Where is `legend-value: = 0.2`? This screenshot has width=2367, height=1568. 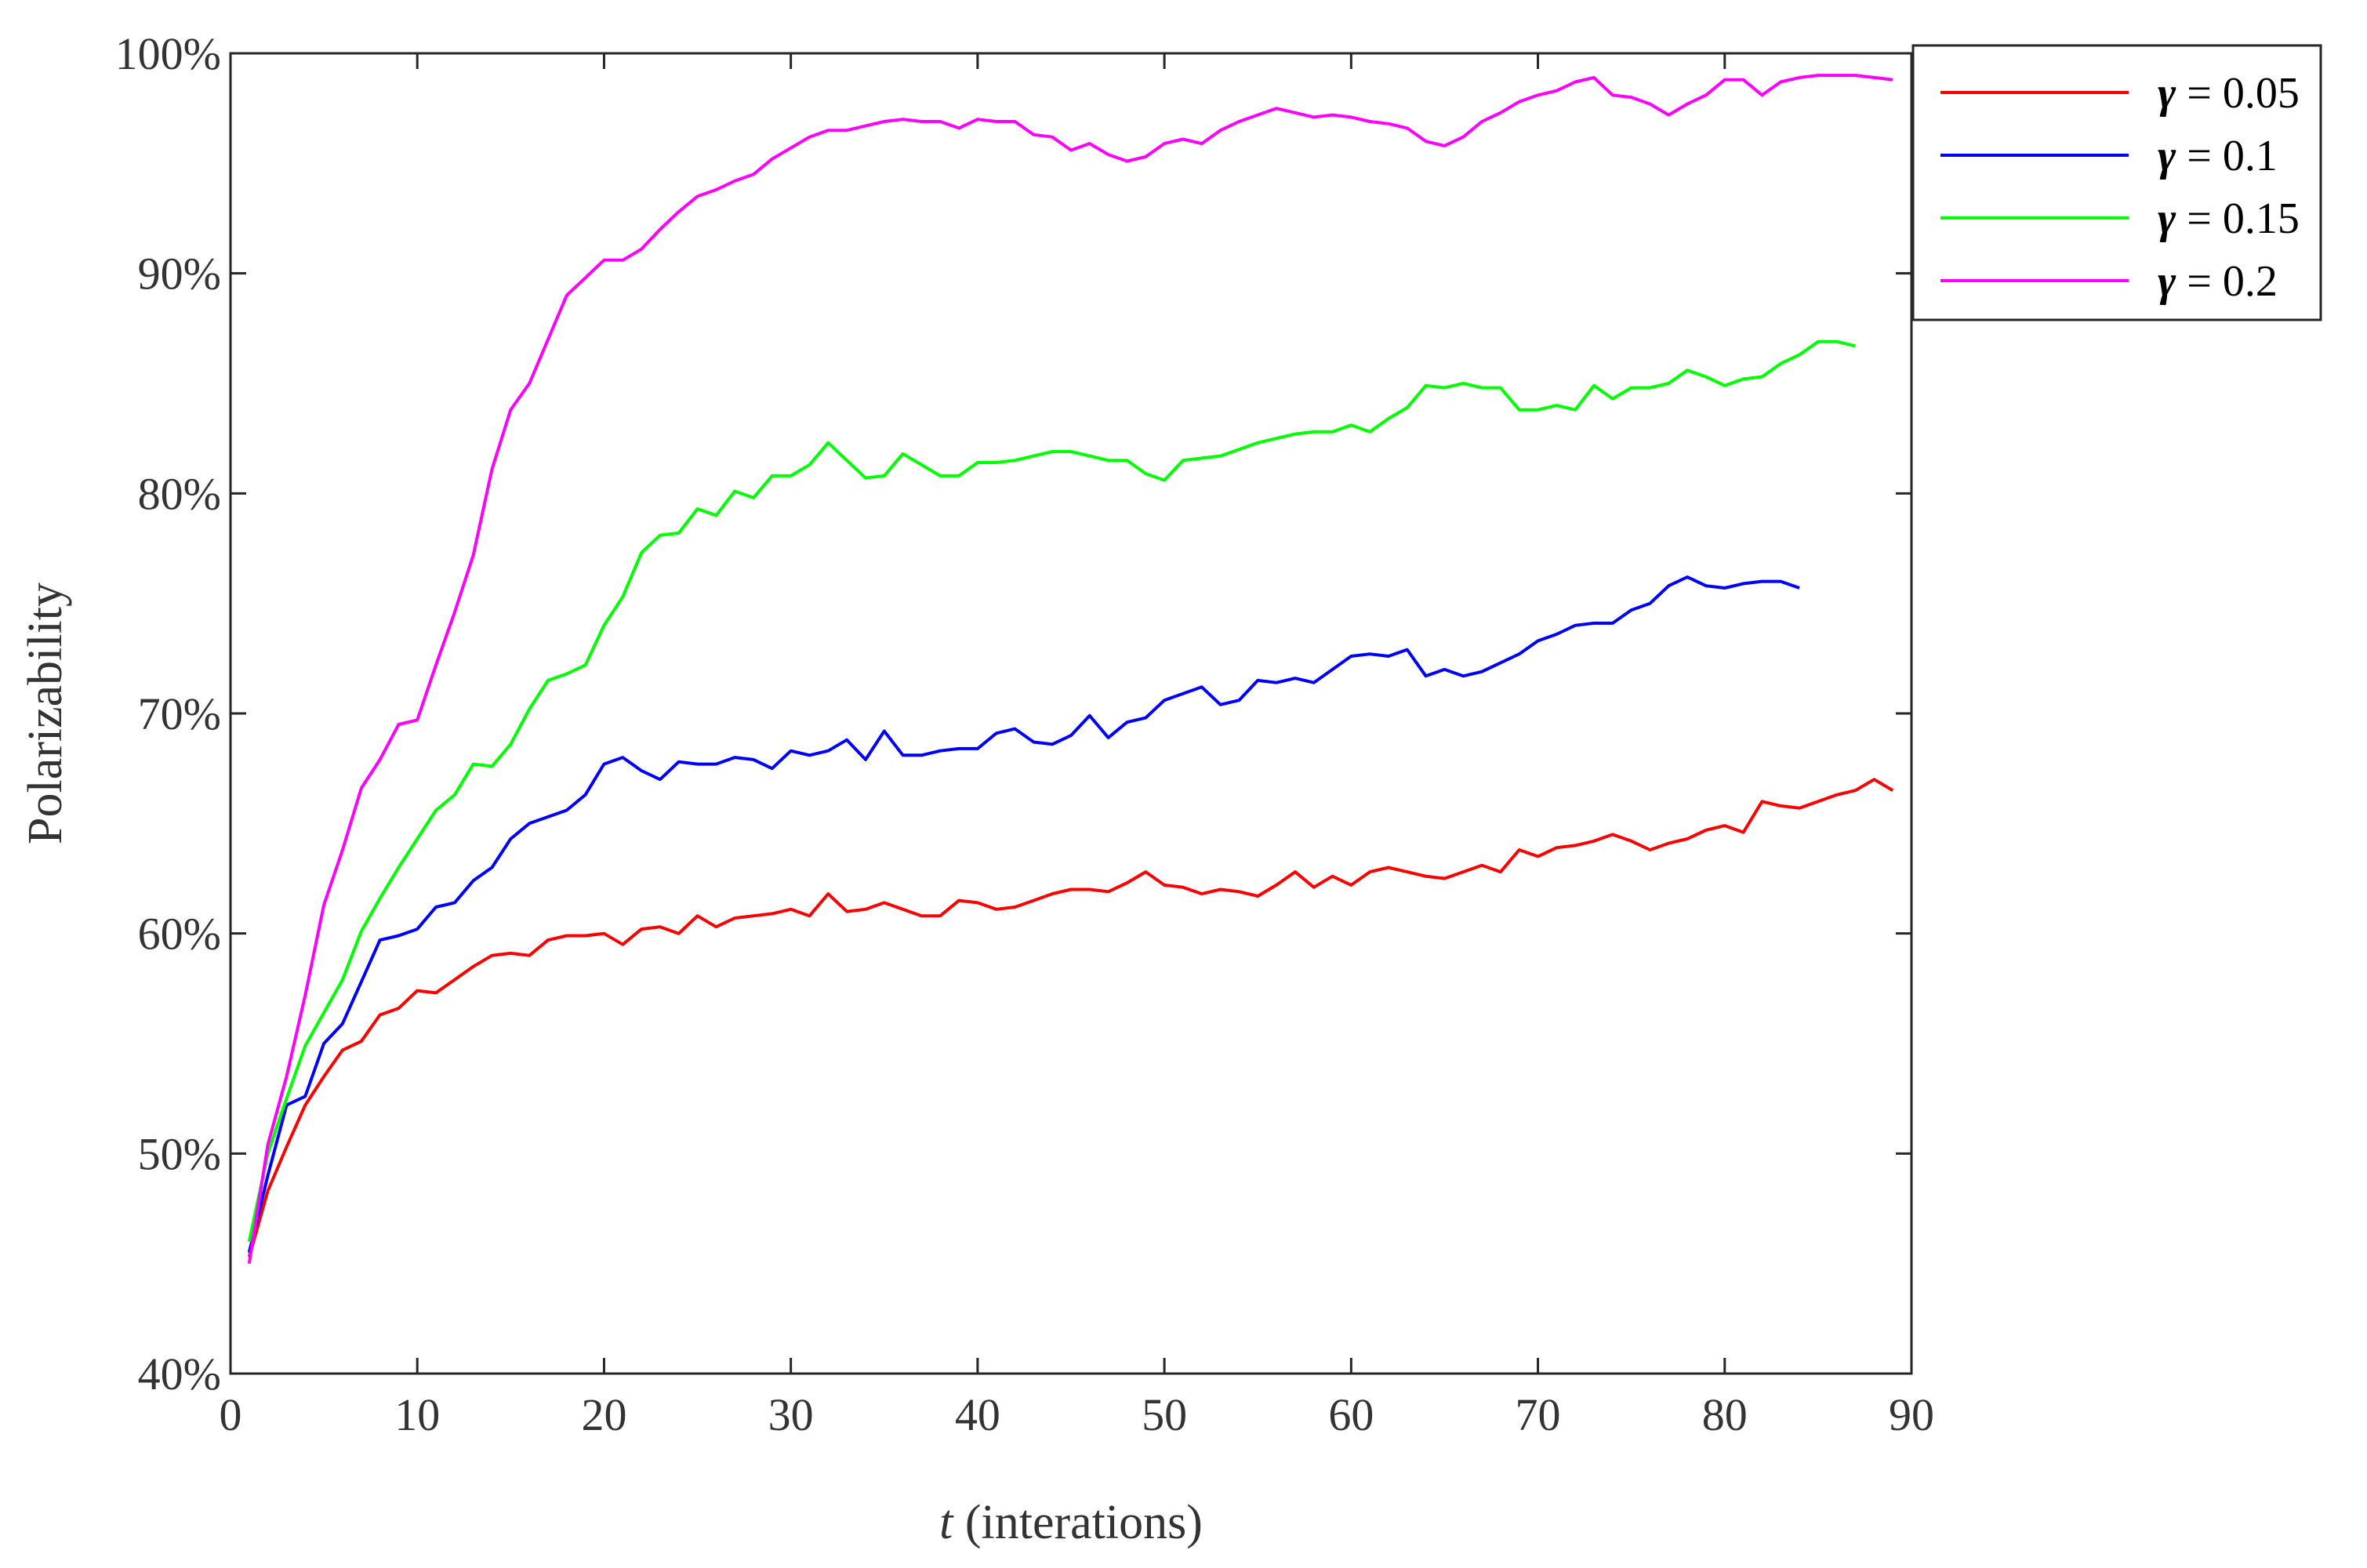
legend-value: = 0.2 is located at coordinates (2227, 281).